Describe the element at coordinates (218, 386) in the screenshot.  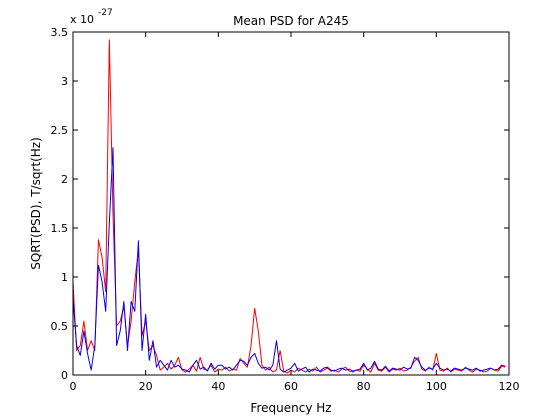
I see `x-tick-label: 40` at that location.